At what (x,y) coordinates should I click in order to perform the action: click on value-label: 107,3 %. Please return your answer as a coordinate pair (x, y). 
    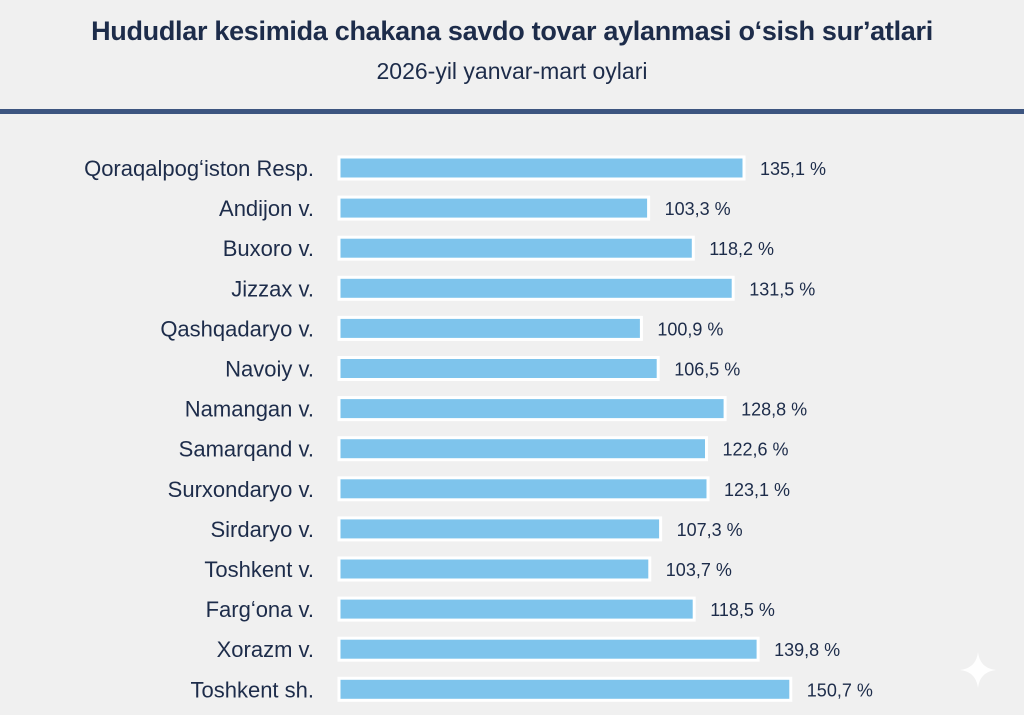
    Looking at the image, I should click on (710, 530).